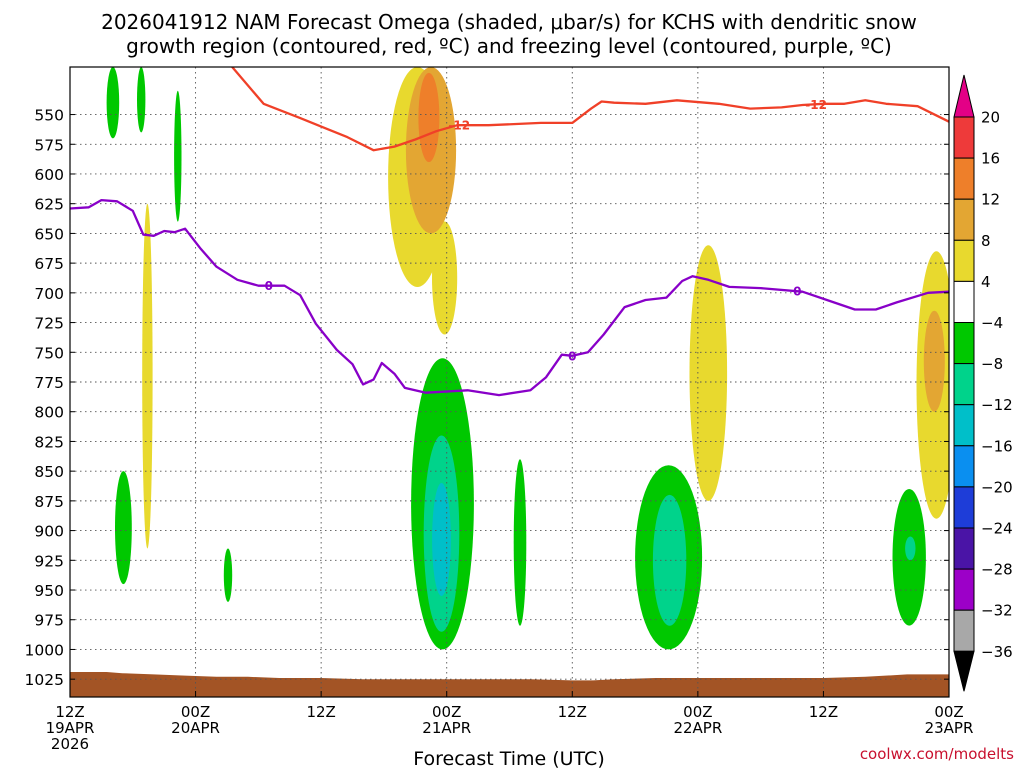  I want to click on y-tick-label: 775, so click(49, 383).